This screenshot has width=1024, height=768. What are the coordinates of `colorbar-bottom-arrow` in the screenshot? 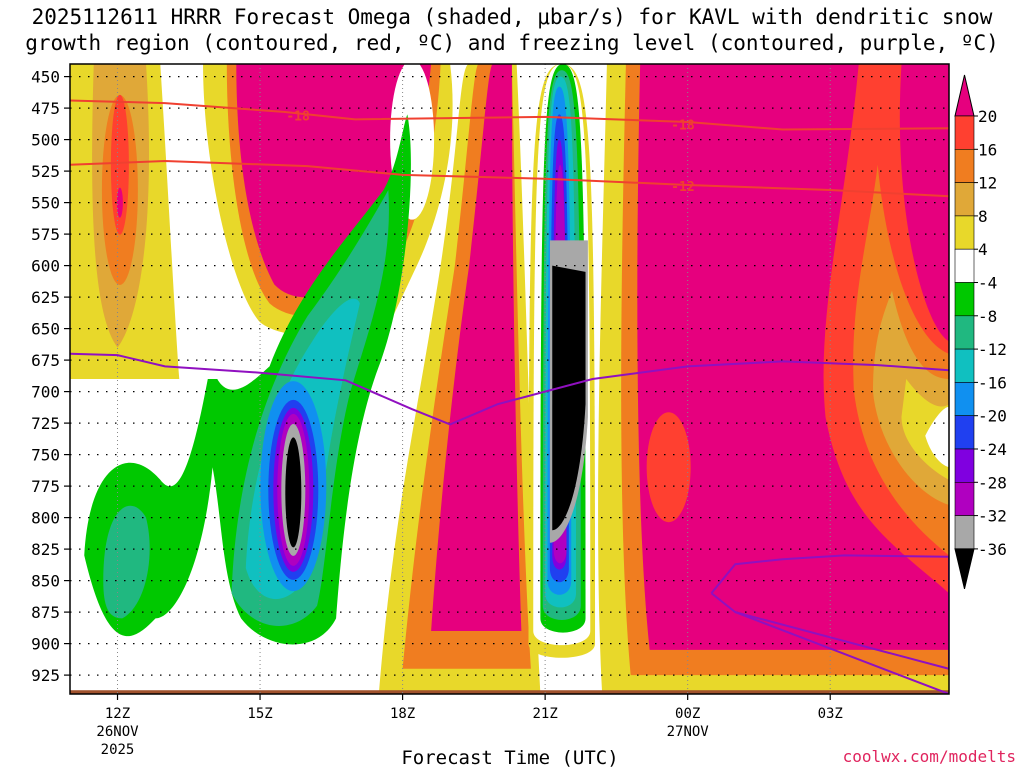 It's located at (964, 569).